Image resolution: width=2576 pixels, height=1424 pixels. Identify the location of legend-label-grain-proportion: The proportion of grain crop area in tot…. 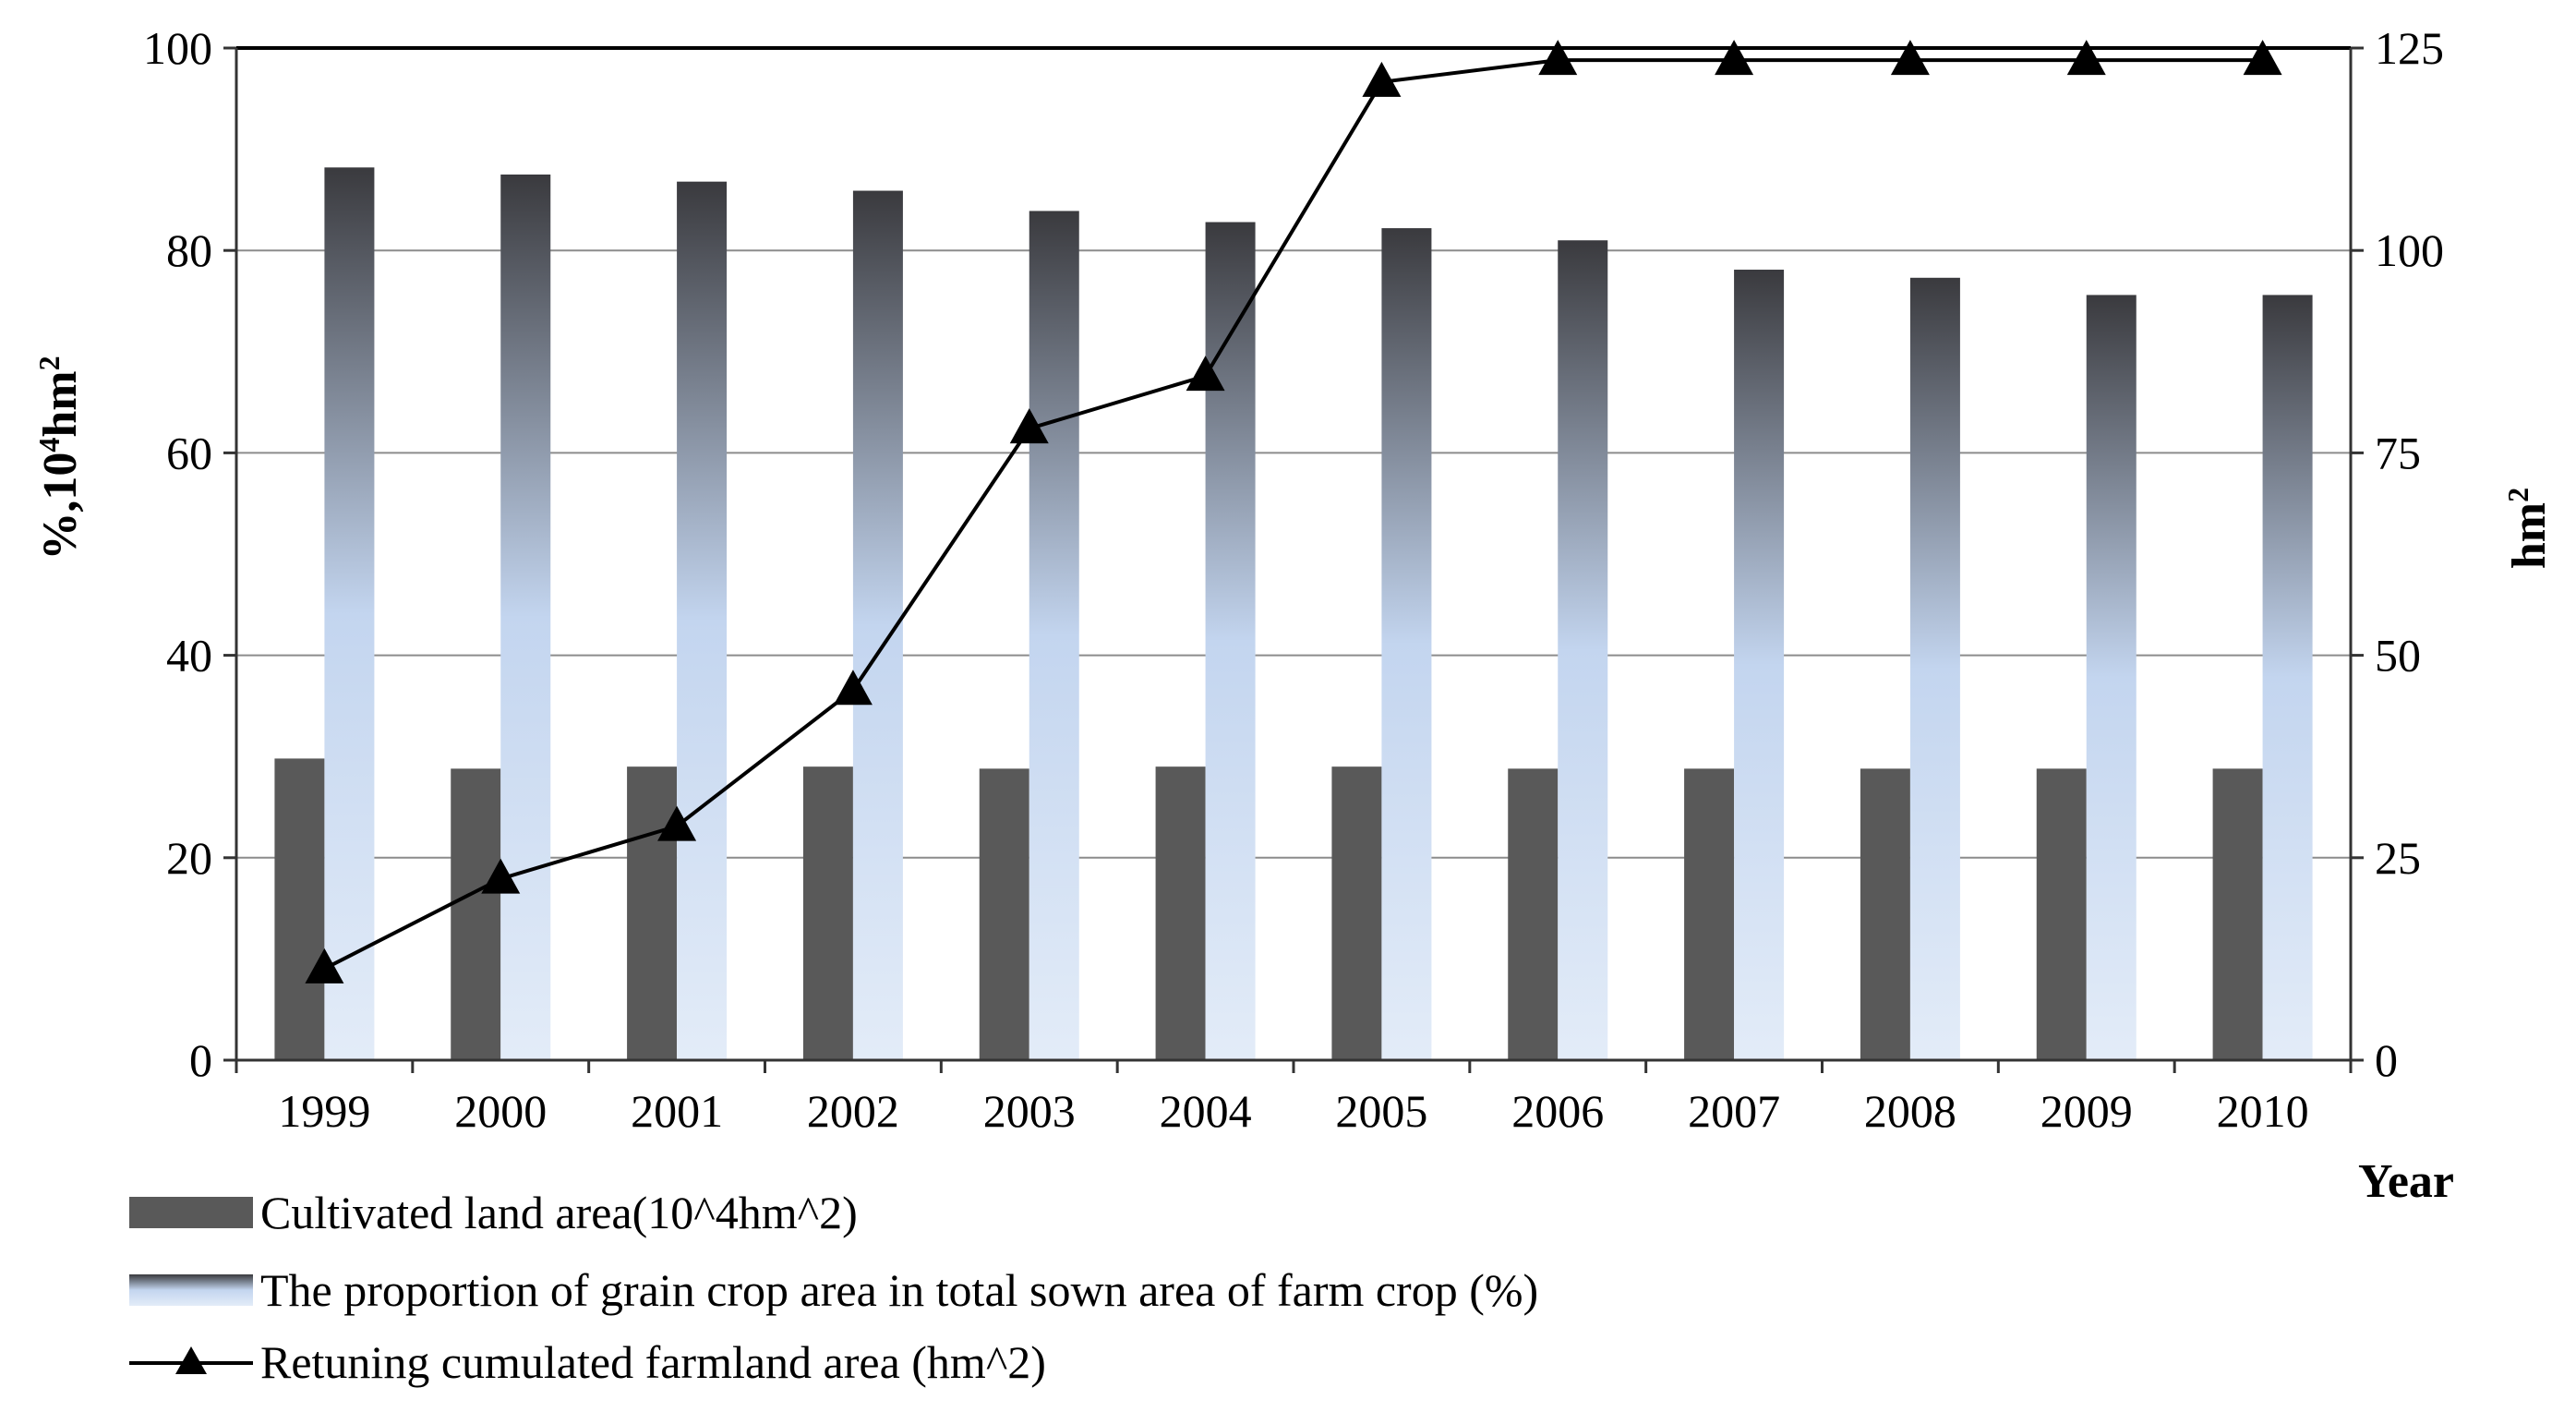
(899, 1290).